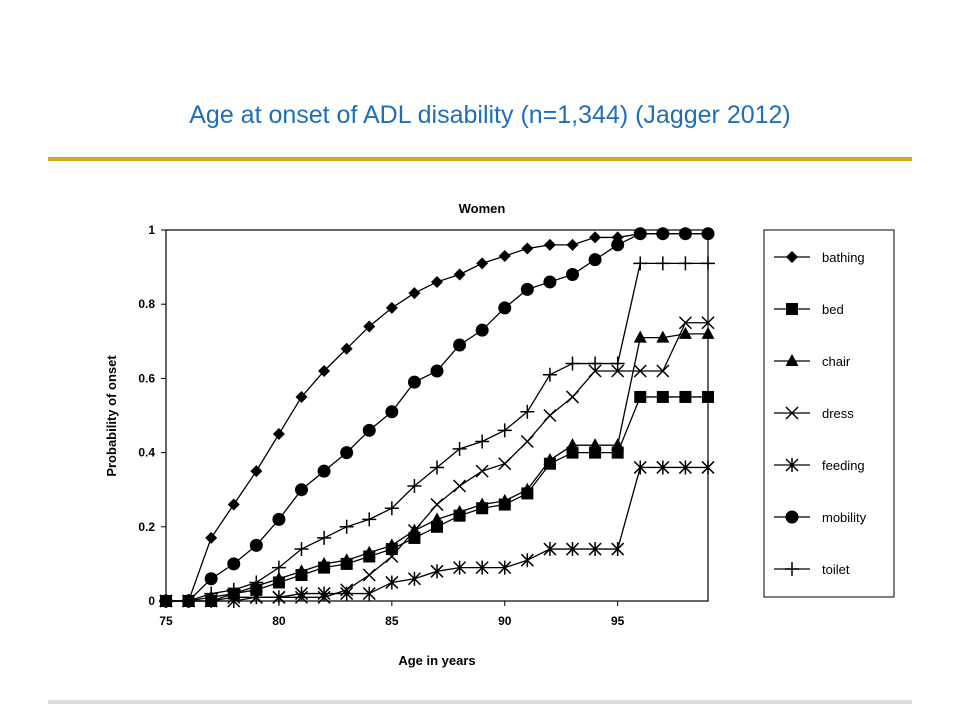  I want to click on legend-label: toilet, so click(836, 569).